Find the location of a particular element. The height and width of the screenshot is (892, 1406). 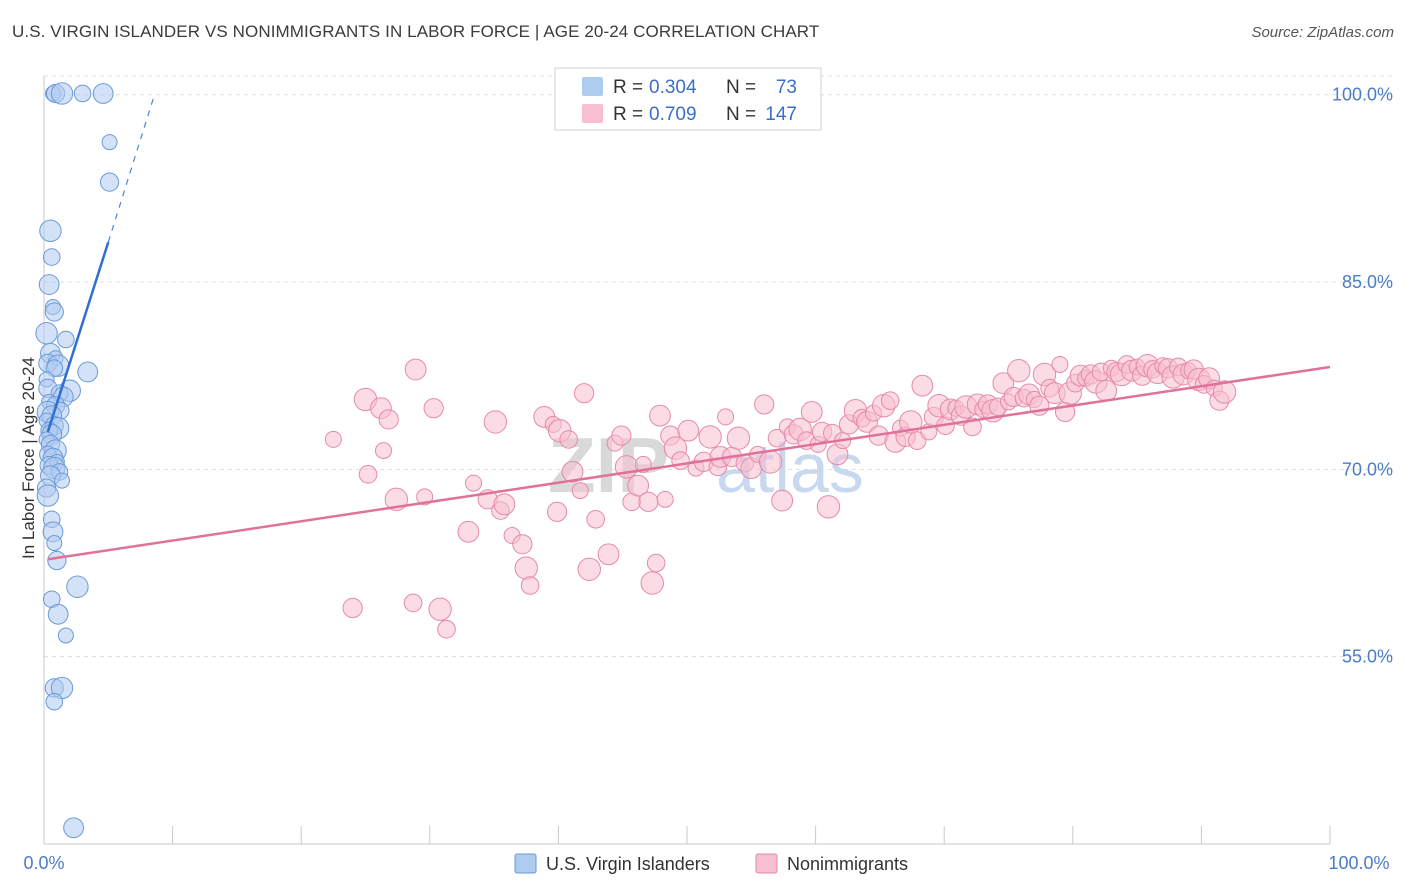

x-tick-label-max: 100.0% is located at coordinates (1358, 863).